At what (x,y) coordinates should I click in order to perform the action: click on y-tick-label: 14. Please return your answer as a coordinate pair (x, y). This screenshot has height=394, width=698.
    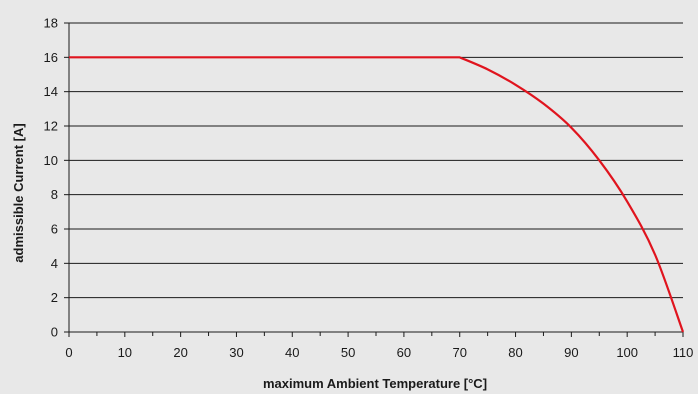
    Looking at the image, I should click on (51, 91).